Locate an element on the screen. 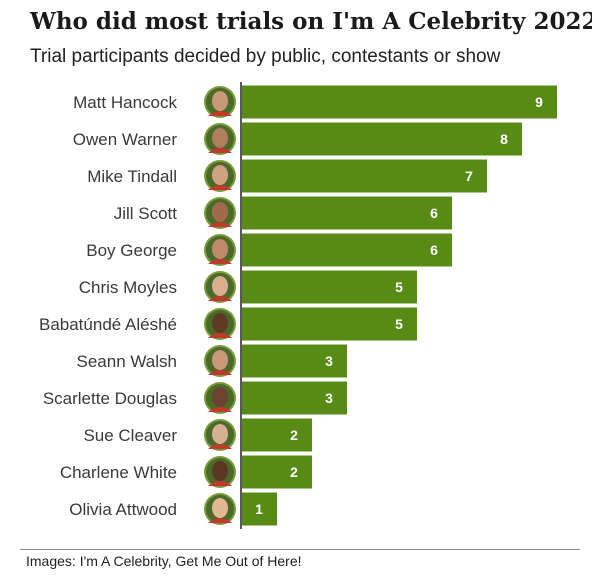 Image resolution: width=592 pixels, height=577 pixels. category-label: Scarlette Douglas is located at coordinates (110, 398).